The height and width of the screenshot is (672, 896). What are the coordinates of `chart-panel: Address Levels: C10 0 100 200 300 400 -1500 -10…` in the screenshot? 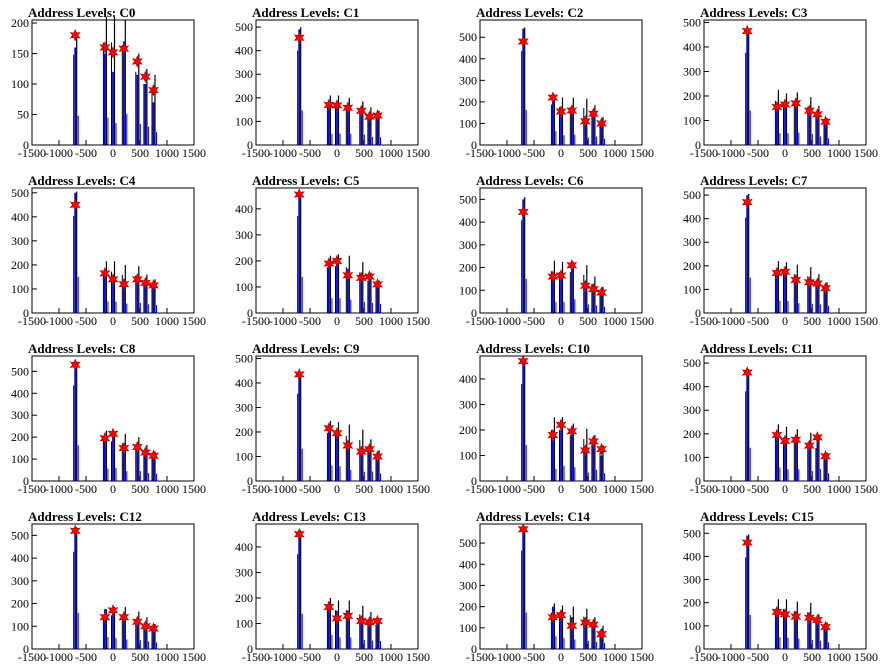 It's located at (560, 420).